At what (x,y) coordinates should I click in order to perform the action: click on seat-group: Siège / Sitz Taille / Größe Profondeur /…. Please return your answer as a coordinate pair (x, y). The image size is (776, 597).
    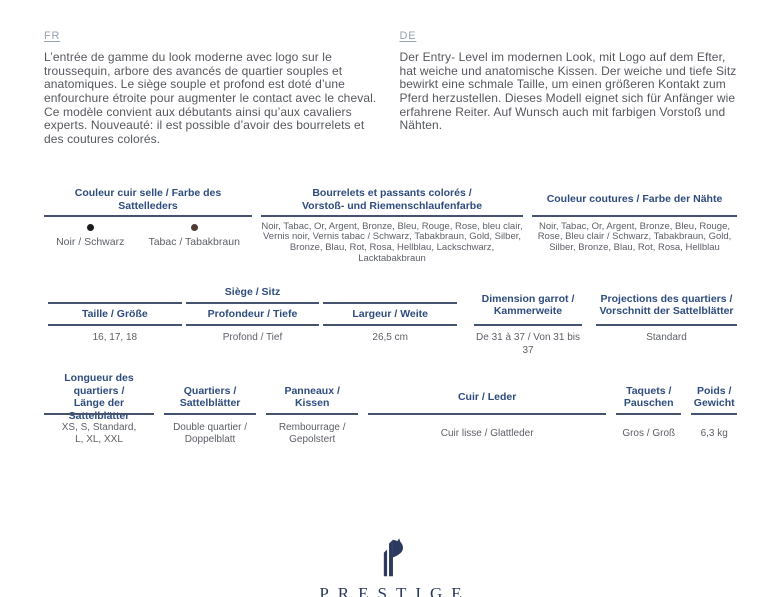
    Looking at the image, I should click on (253, 321).